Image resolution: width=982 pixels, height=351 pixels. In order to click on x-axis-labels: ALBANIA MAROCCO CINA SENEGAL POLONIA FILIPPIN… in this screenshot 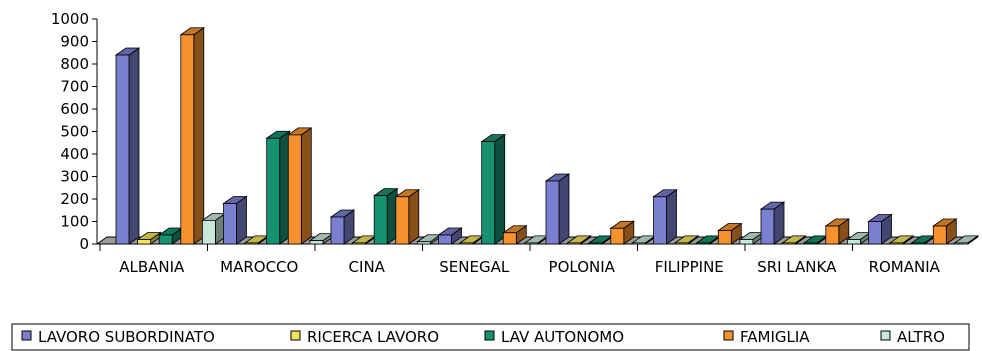, I will do `click(520, 260)`.